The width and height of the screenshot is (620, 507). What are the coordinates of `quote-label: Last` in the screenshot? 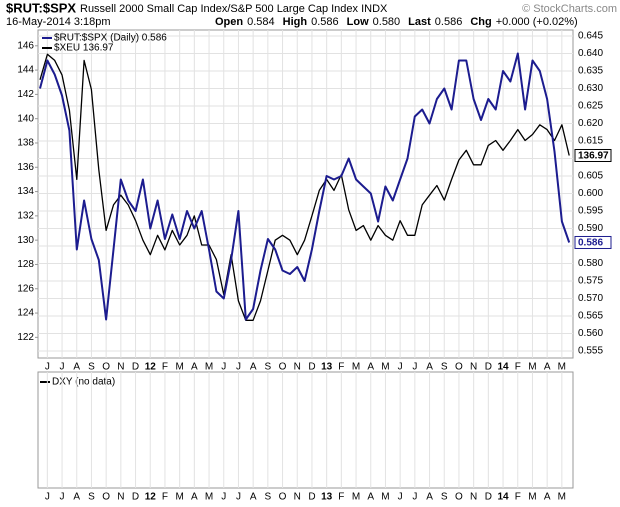 It's located at (419, 22).